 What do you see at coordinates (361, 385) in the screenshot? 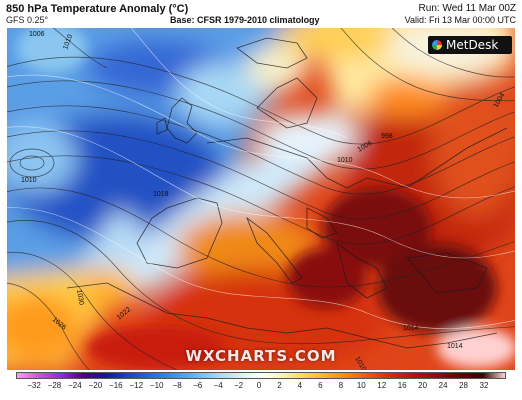
I see `colorbar-tick-label: 10` at bounding box center [361, 385].